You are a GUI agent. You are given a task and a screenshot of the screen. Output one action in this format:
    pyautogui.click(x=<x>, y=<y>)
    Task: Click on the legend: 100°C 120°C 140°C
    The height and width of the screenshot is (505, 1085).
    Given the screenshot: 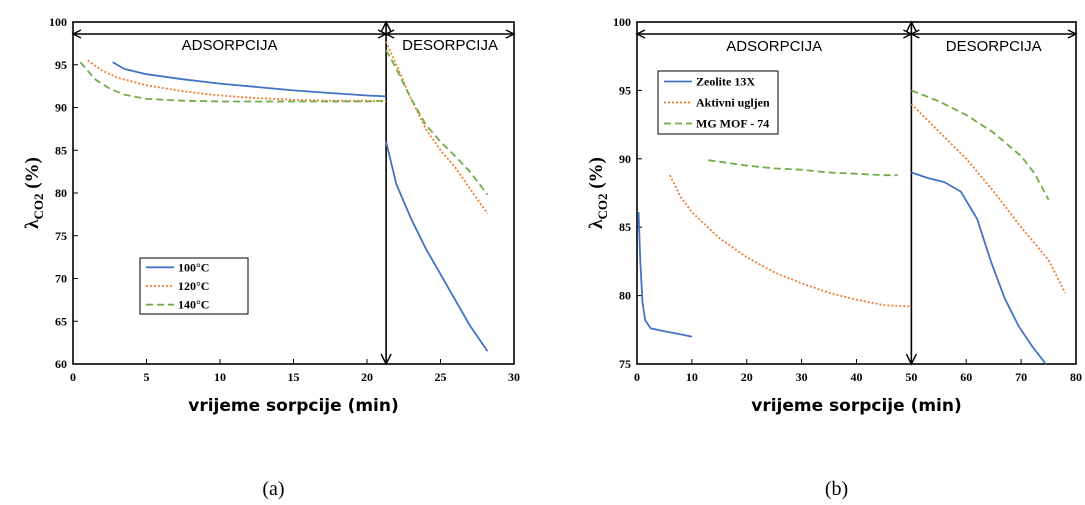 What is the action you would take?
    pyautogui.click(x=194, y=286)
    